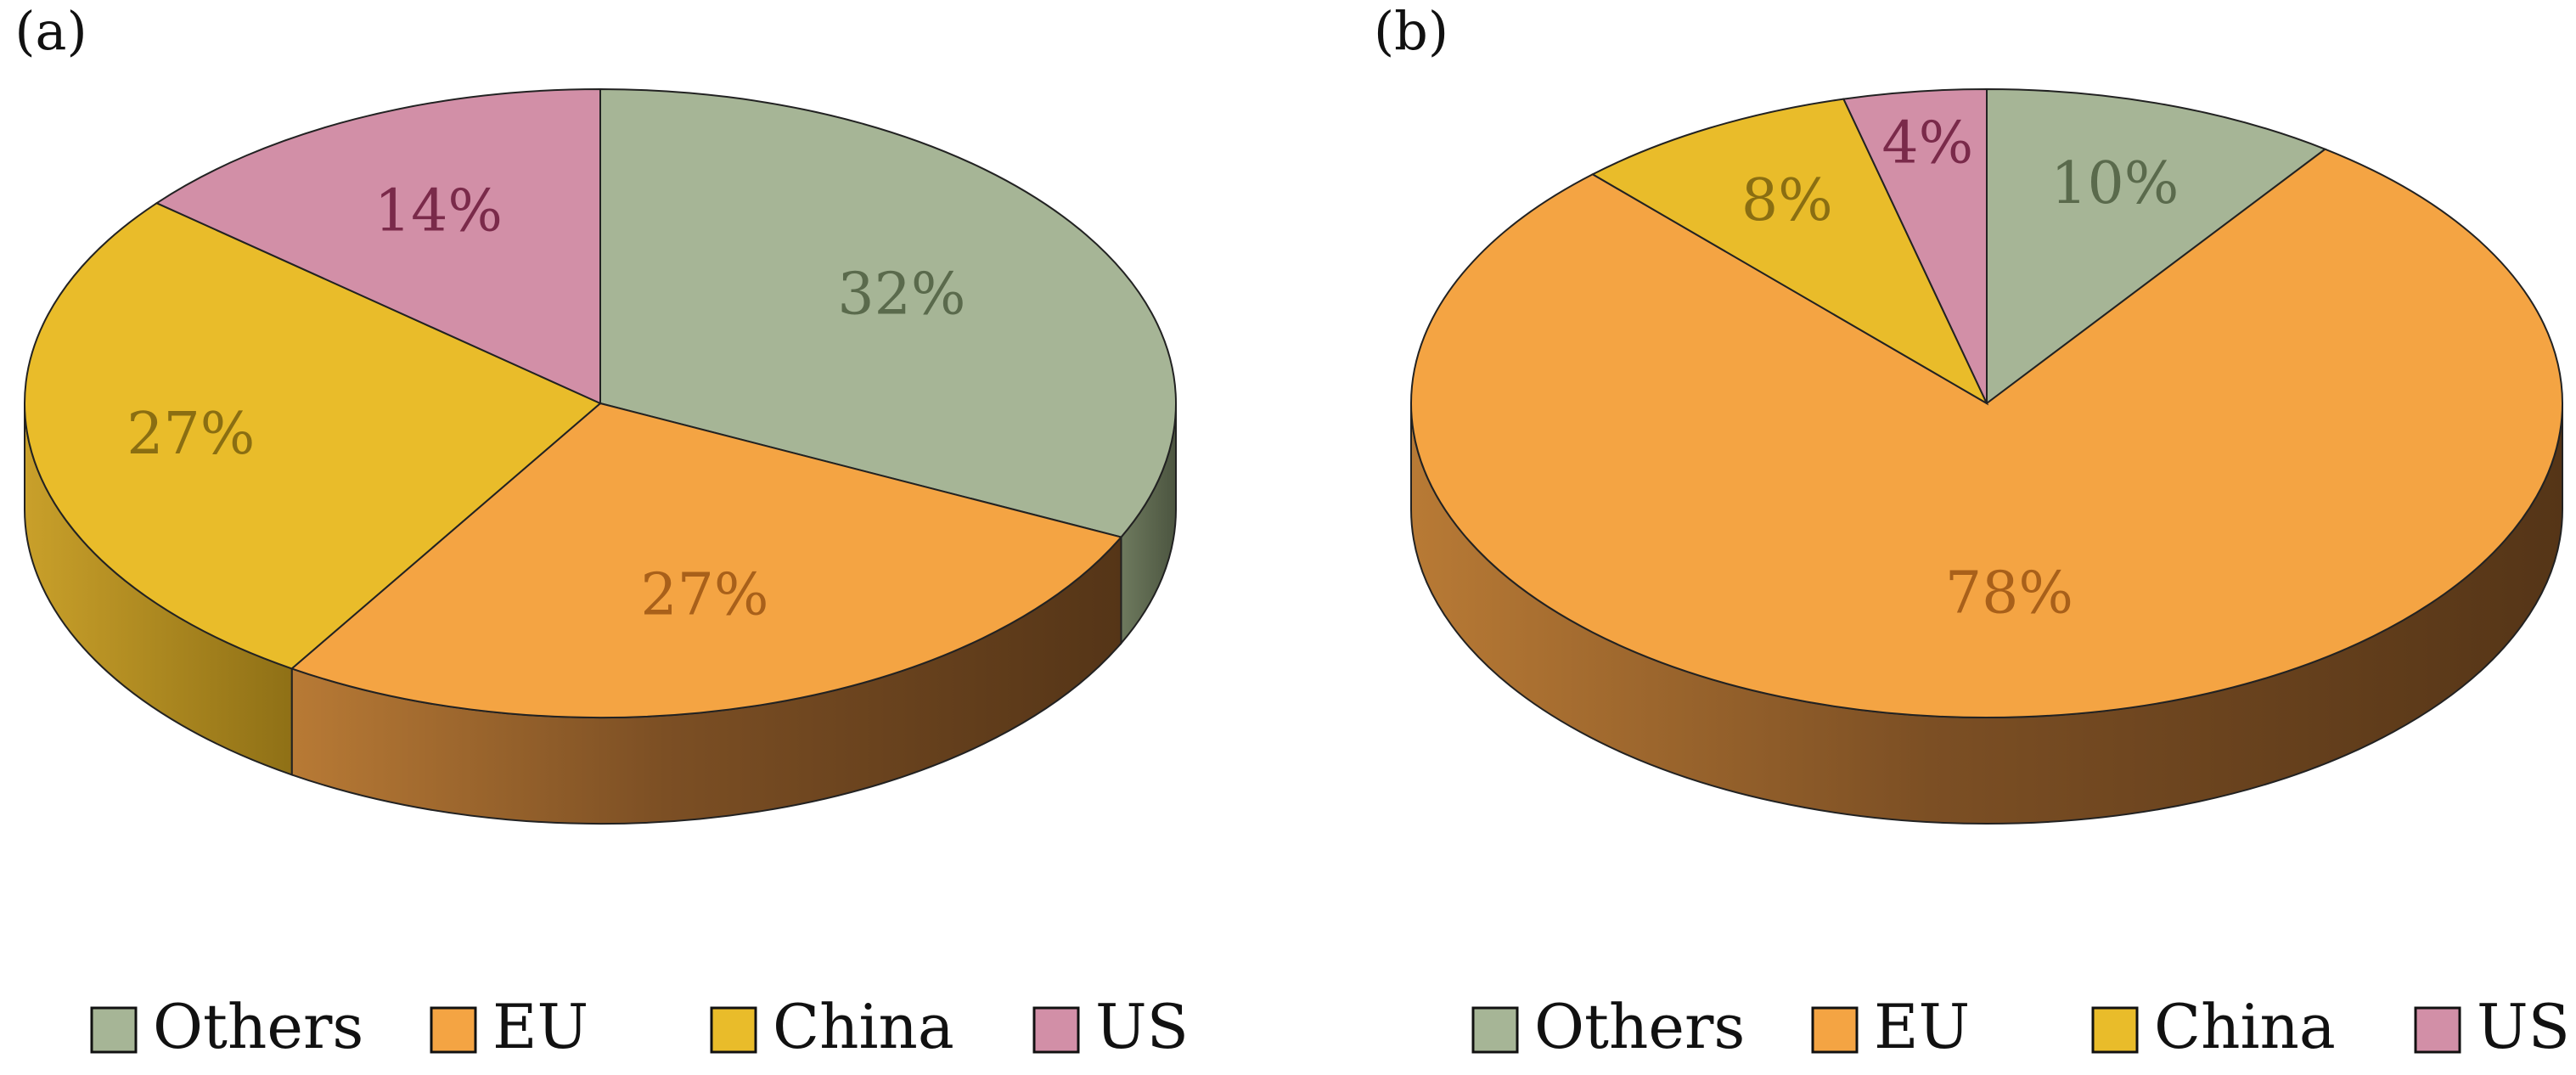 This screenshot has height=1075, width=2576. I want to click on data-label-others: 10%, so click(2114, 183).